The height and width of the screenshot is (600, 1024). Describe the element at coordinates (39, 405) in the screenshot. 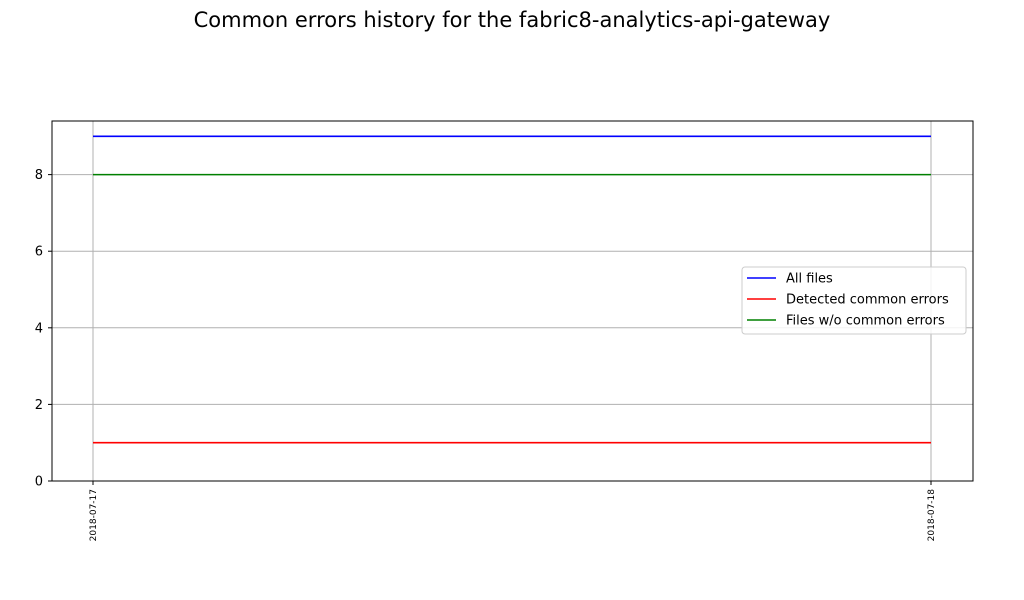

I see `y-tick-label: 2` at that location.